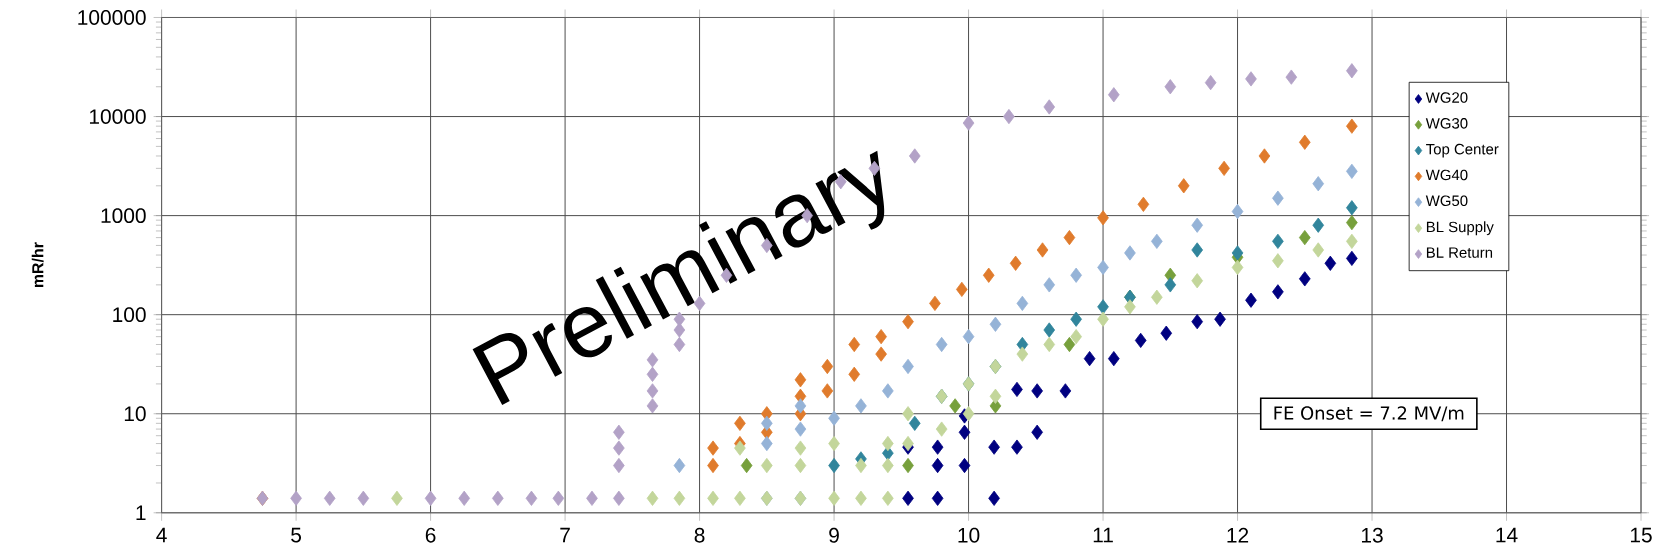  Describe the element at coordinates (1460, 228) in the screenshot. I see `legend-label: BL Supply` at that location.